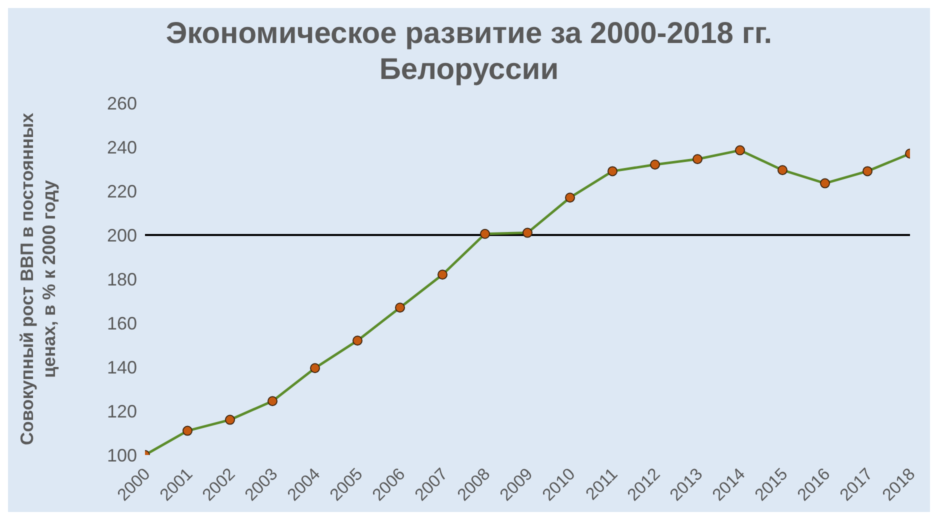  Describe the element at coordinates (121, 147) in the screenshot. I see `y-tick-label: 240` at that location.